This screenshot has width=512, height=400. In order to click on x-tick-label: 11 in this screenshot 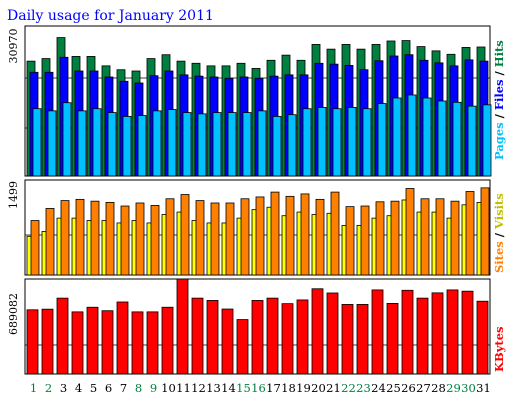, I will do `click(183, 388)`.